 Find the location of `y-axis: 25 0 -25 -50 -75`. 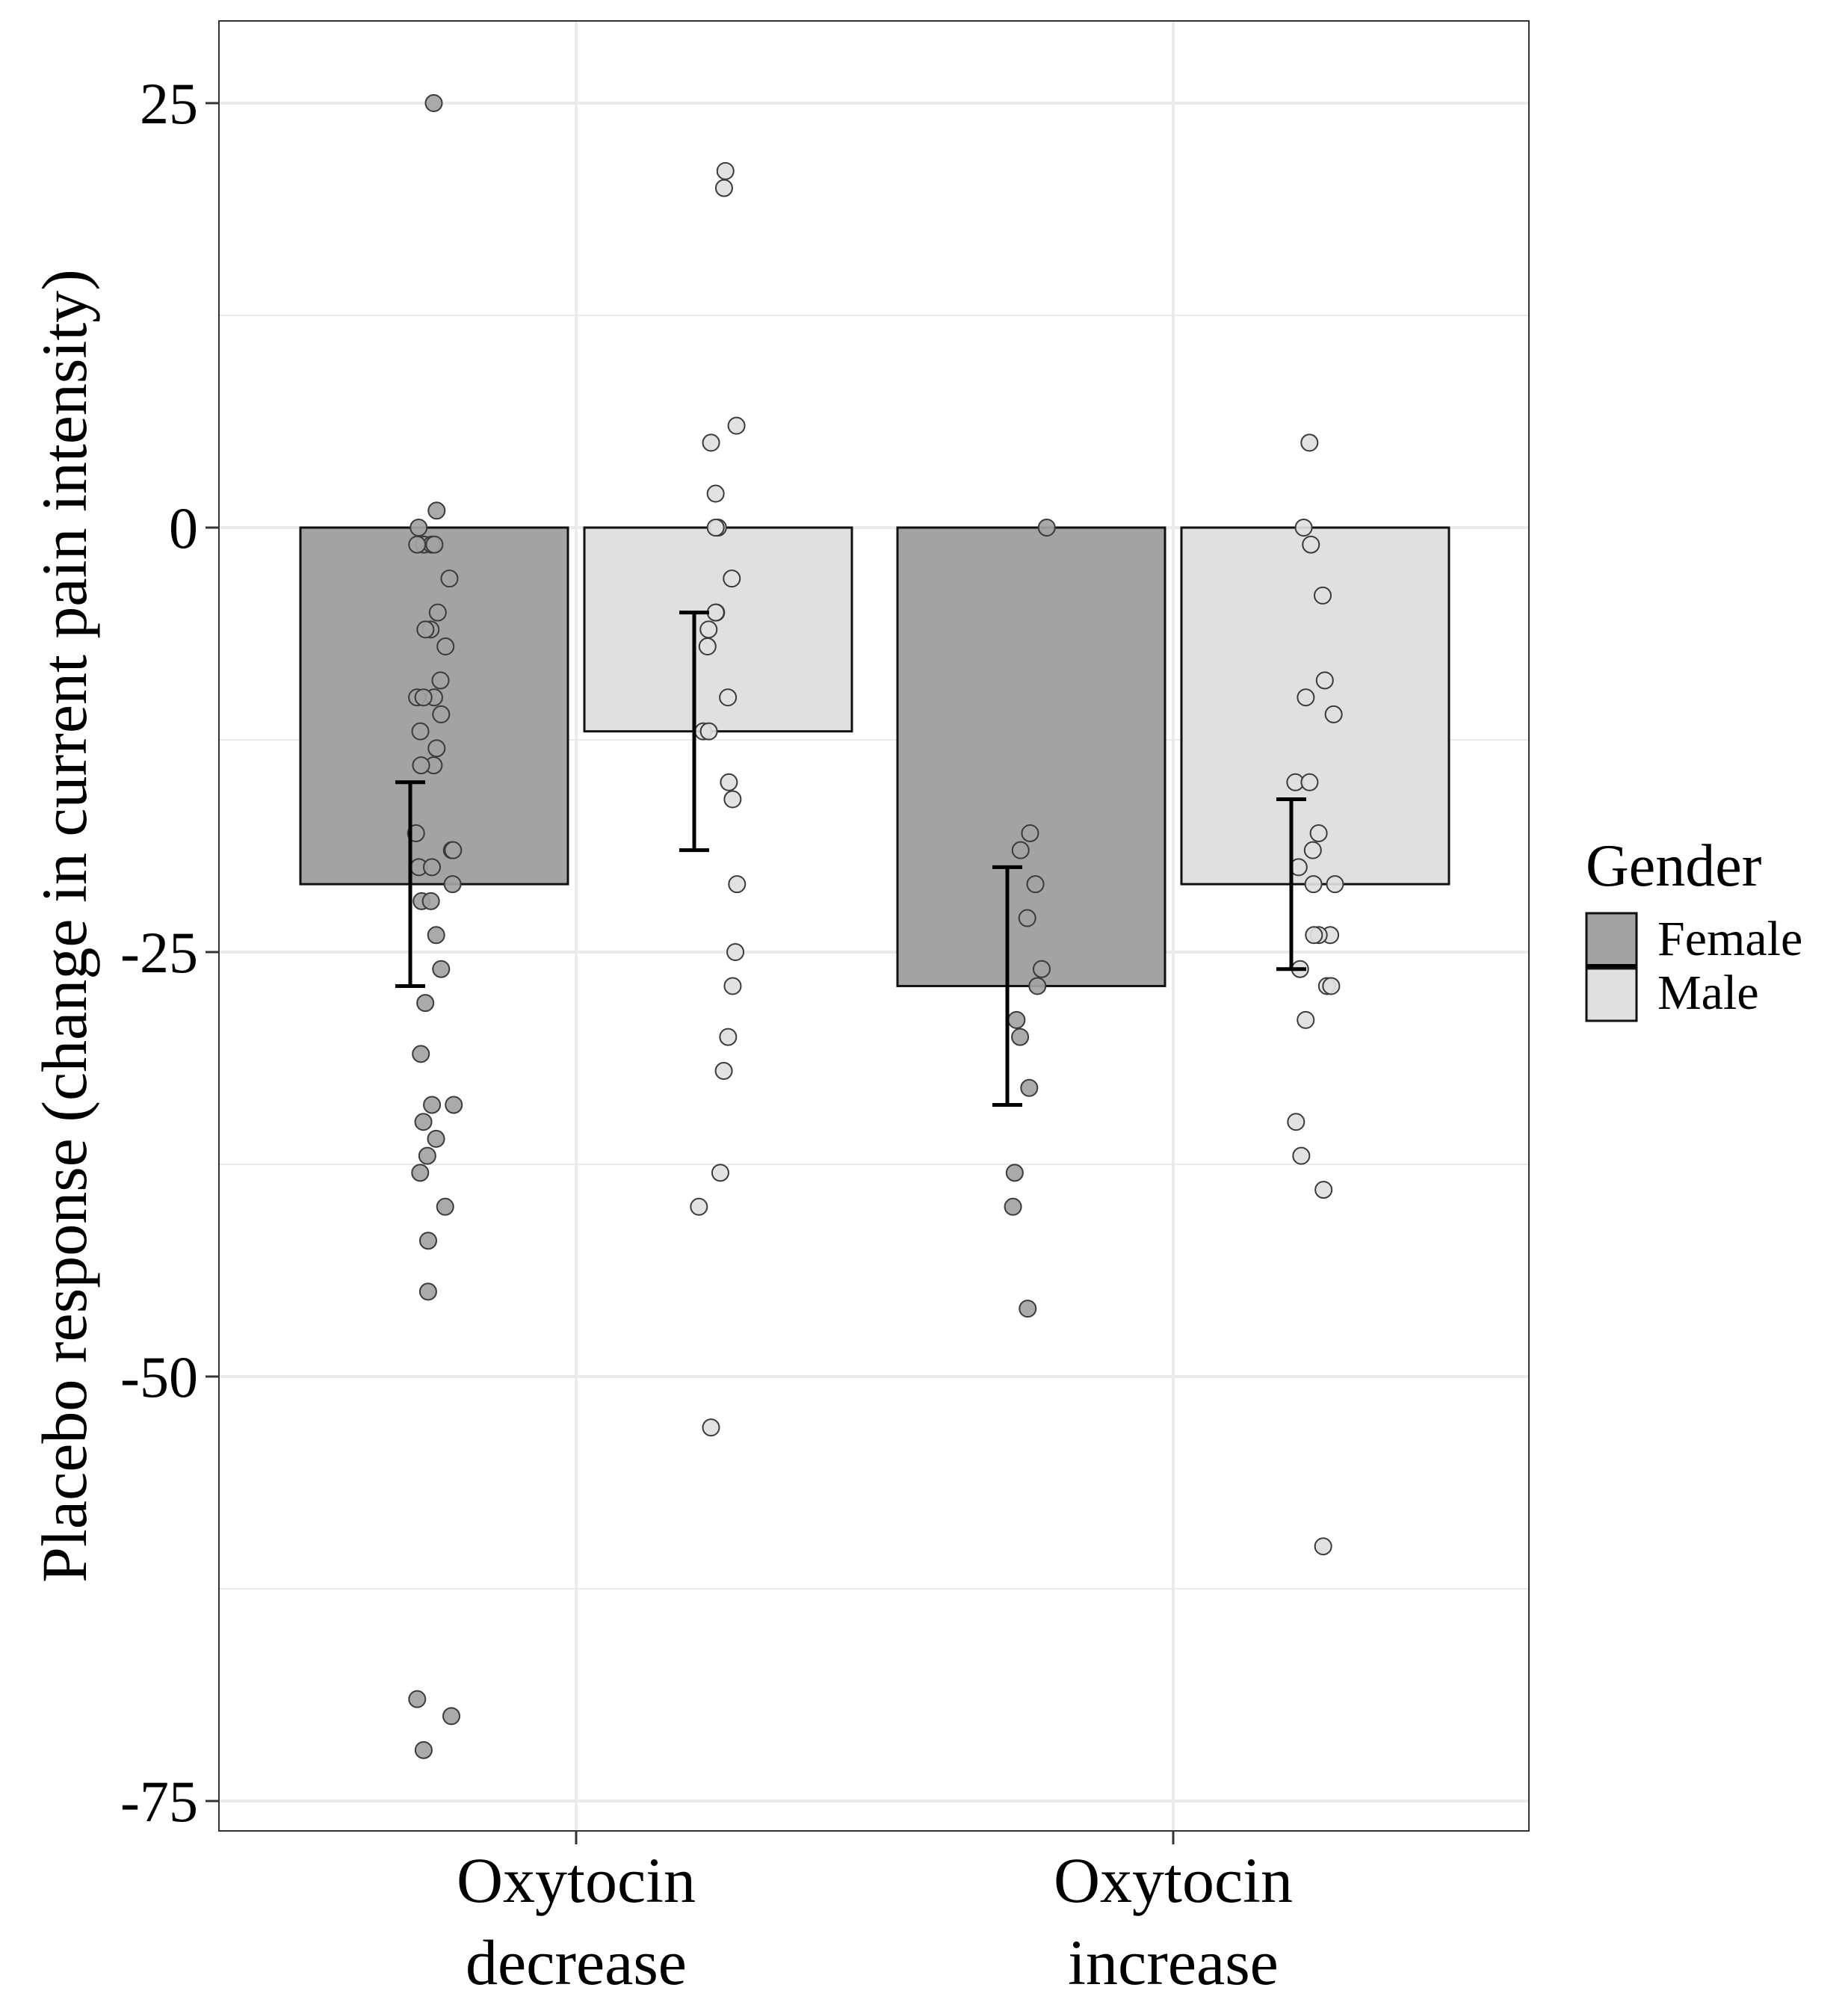

y-axis: 25 0 -25 -50 -75 is located at coordinates (169, 952).